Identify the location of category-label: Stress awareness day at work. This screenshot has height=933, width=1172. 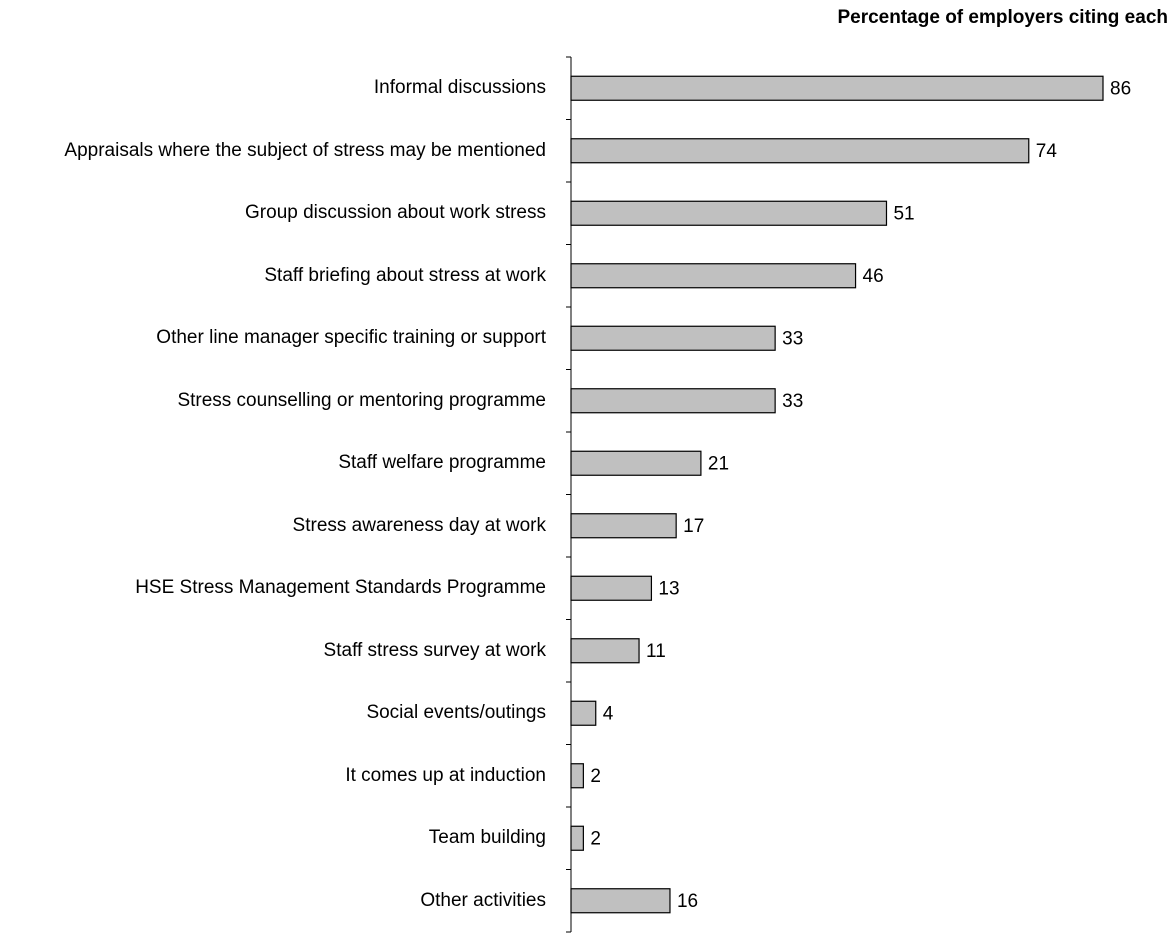
(419, 525).